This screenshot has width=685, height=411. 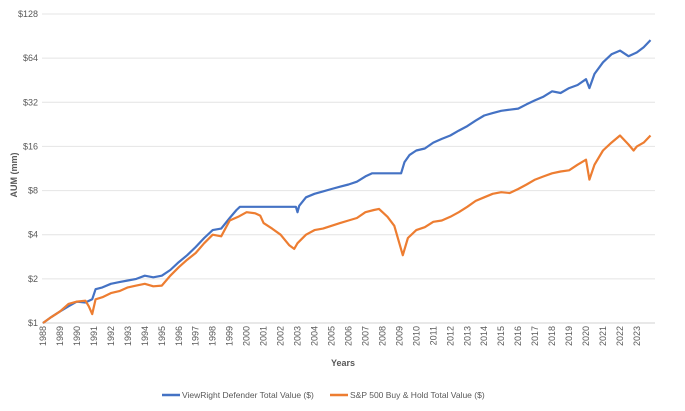 What do you see at coordinates (416, 336) in the screenshot?
I see `x-tick-label: 2010` at bounding box center [416, 336].